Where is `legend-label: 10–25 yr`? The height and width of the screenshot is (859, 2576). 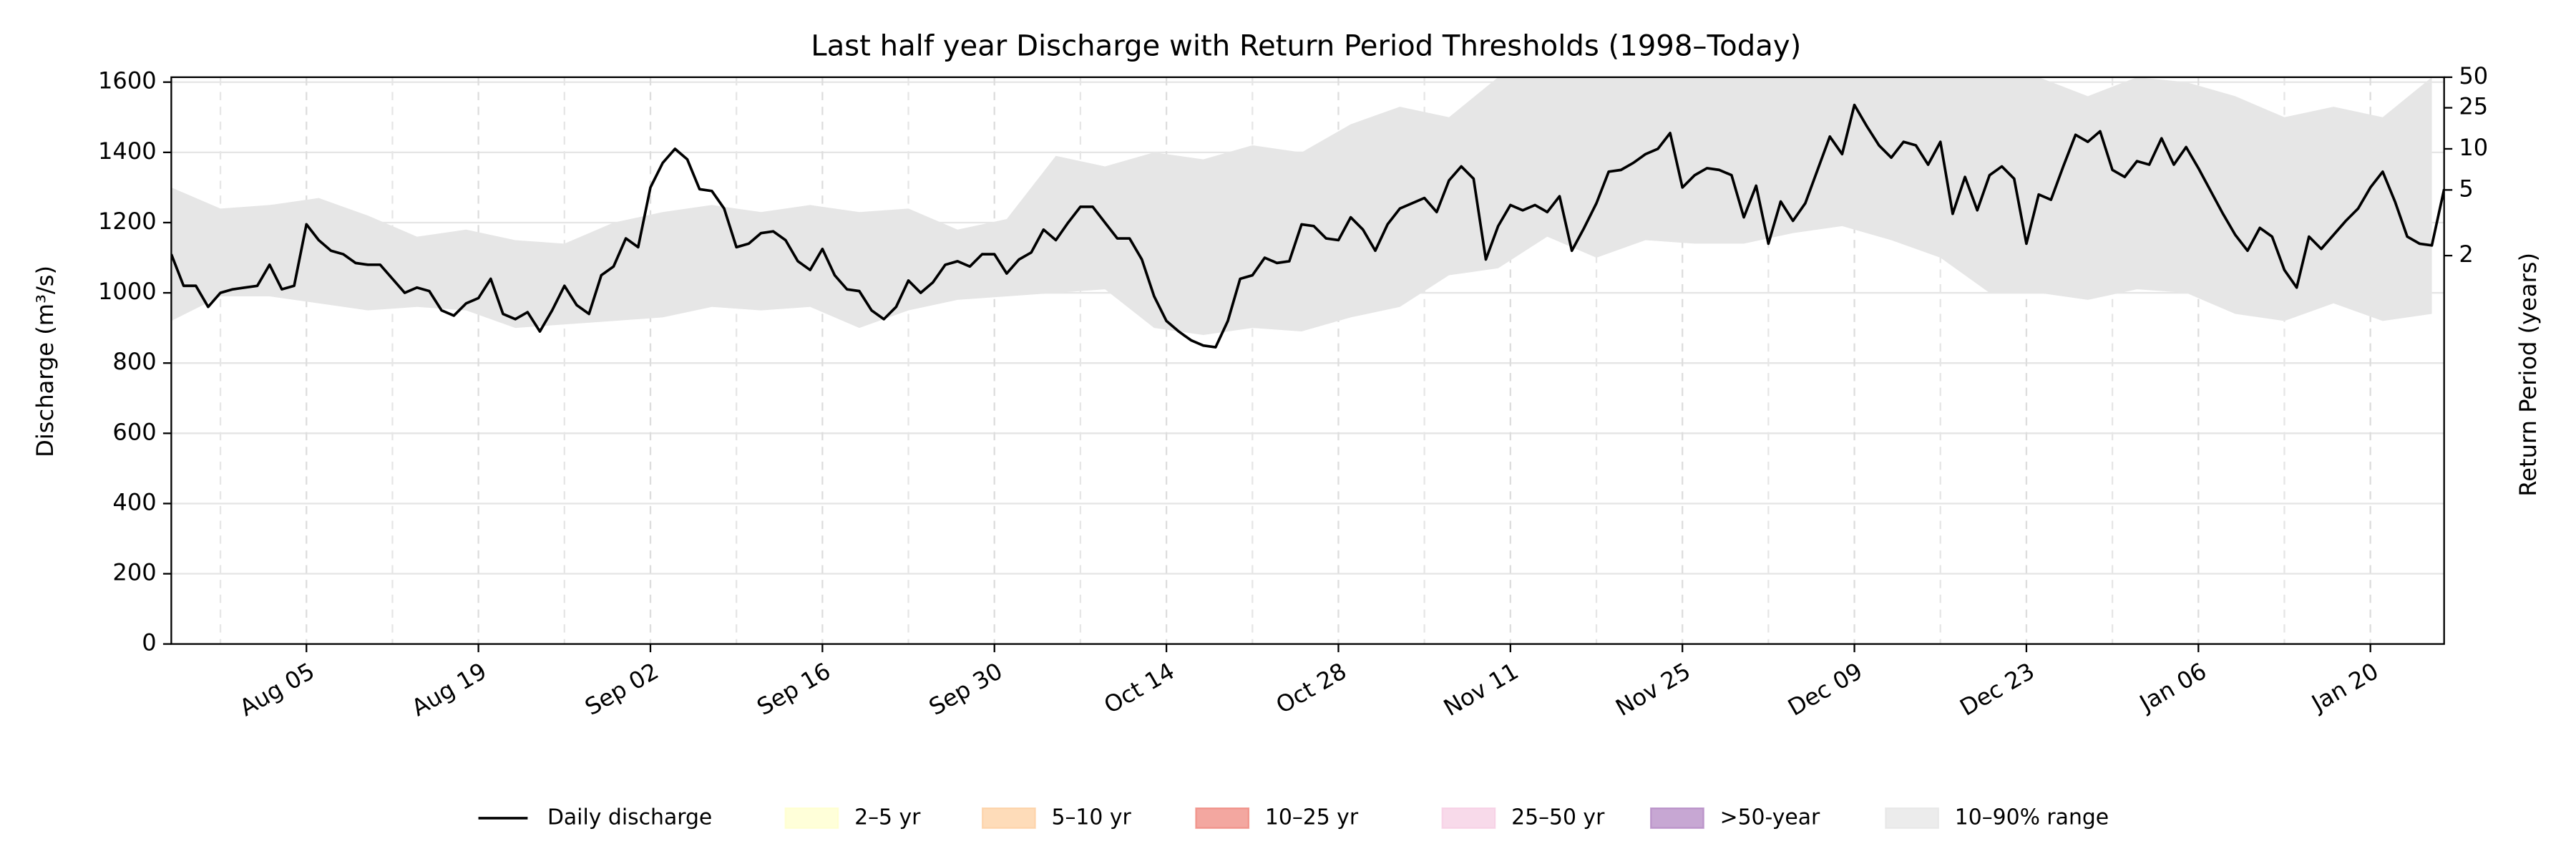
legend-label: 10–25 yr is located at coordinates (1312, 817).